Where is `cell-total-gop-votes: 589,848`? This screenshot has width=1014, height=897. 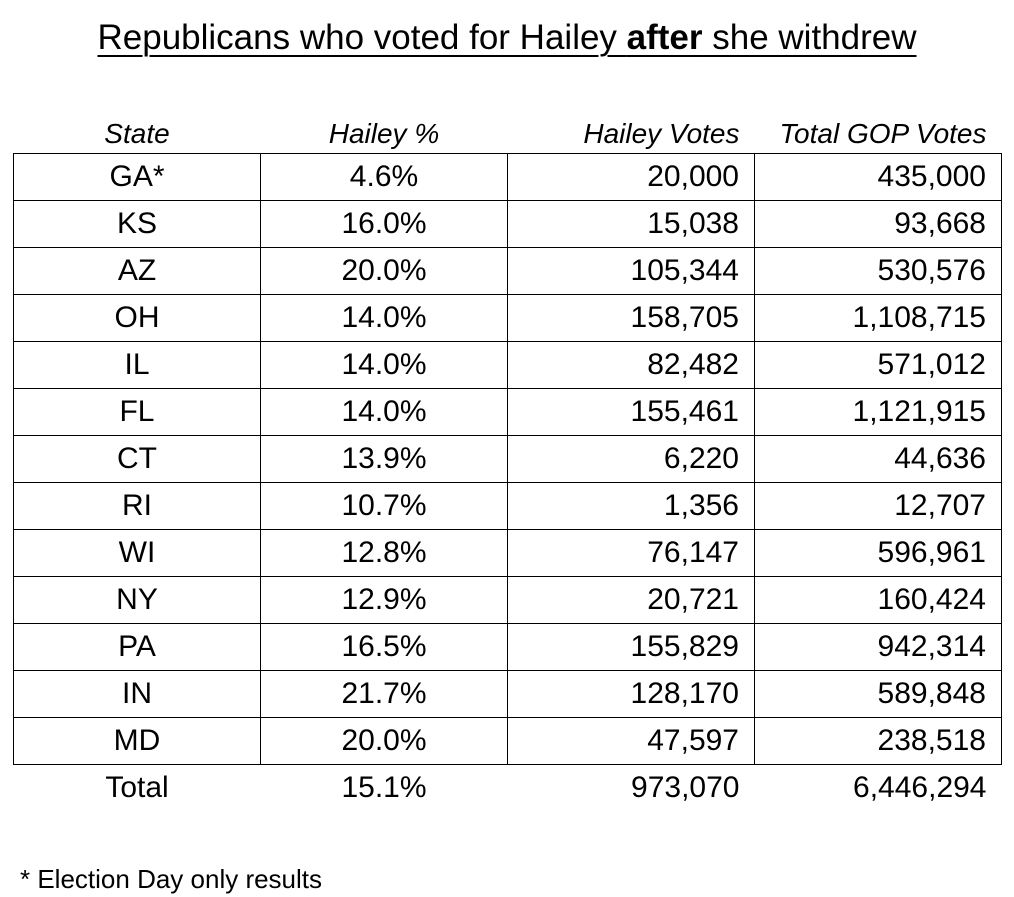 cell-total-gop-votes: 589,848 is located at coordinates (878, 694).